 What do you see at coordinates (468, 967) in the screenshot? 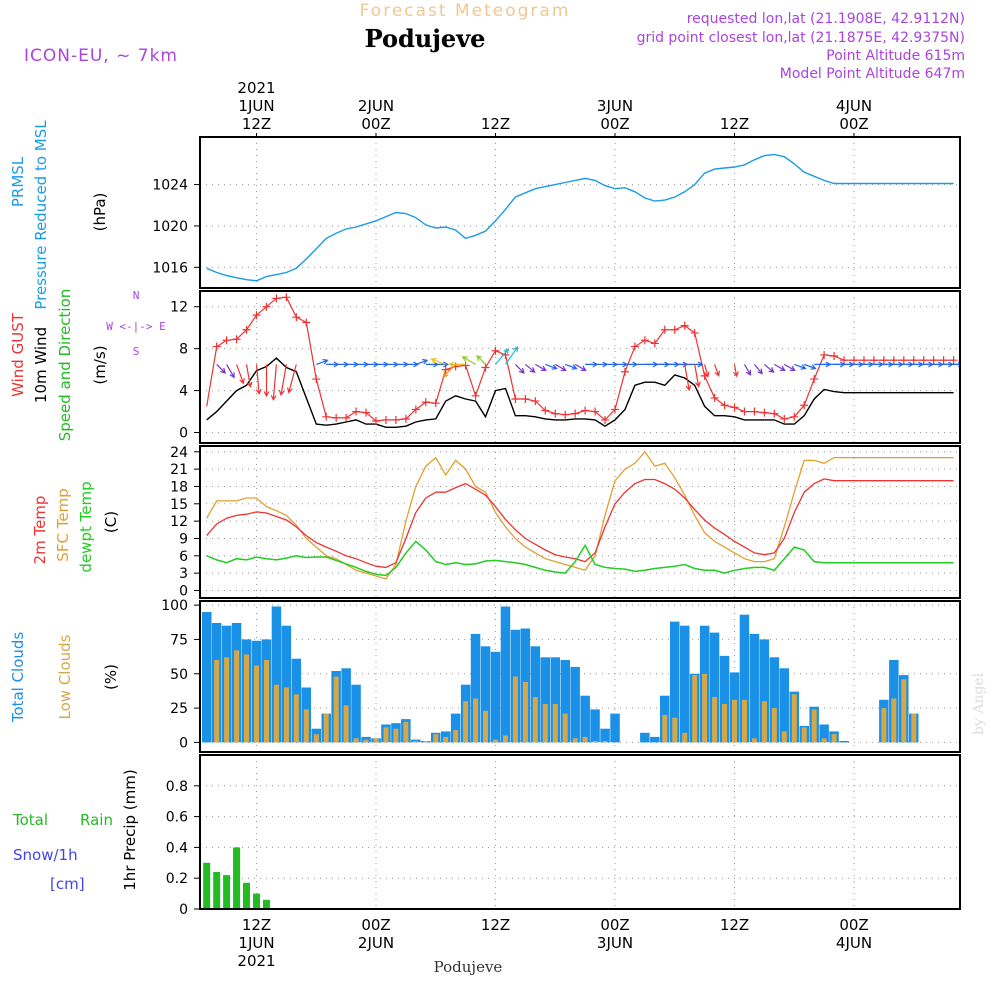
I see `footer-location: Podujeve` at bounding box center [468, 967].